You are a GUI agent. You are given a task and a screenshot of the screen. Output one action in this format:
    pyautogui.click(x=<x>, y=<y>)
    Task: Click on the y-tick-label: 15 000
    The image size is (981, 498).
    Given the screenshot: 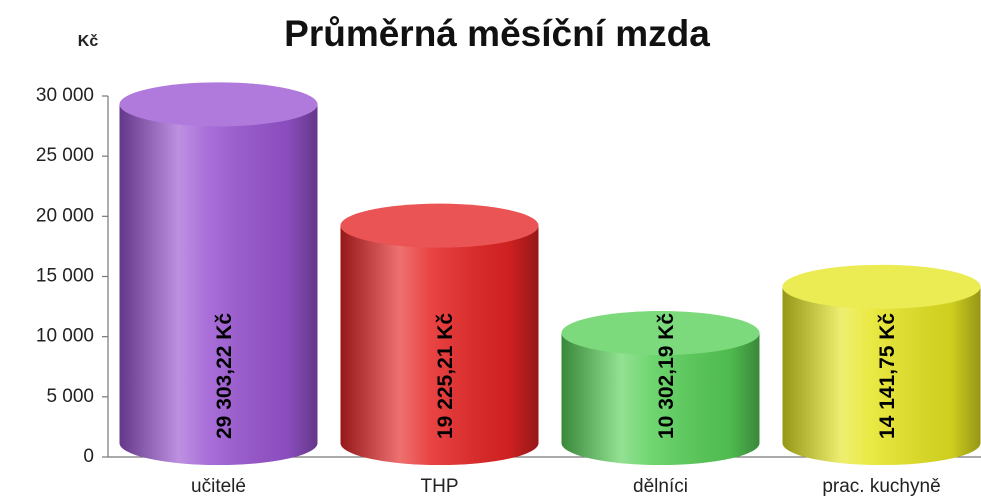 What is the action you would take?
    pyautogui.click(x=65, y=276)
    